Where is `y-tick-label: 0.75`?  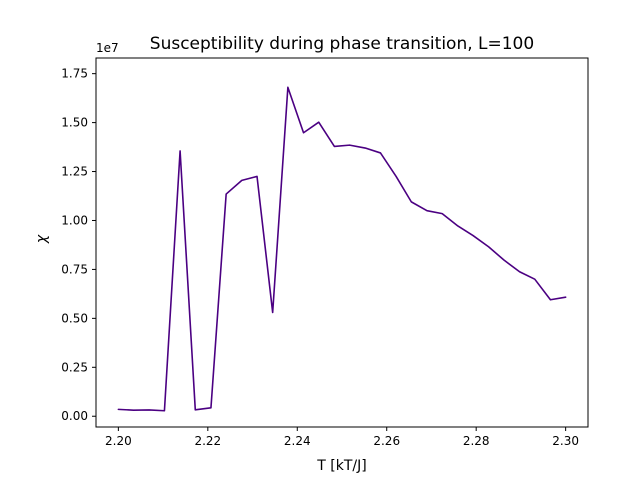 y-tick-label: 0.75 is located at coordinates (74, 269).